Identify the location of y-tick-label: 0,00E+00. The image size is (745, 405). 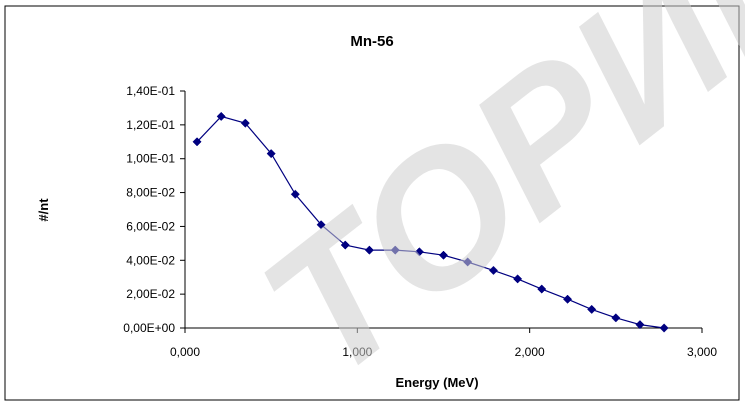
(149, 328).